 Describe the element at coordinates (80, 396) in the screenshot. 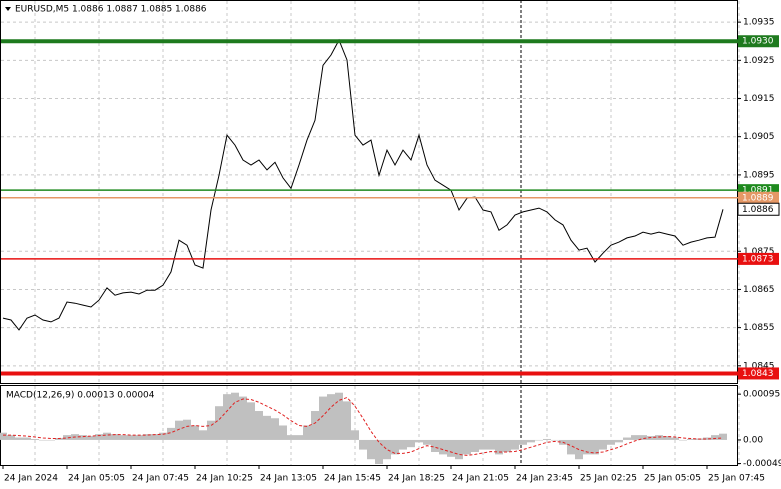

I see `macd-title: MACD(12,26,9) 0.00013 0.00004` at that location.